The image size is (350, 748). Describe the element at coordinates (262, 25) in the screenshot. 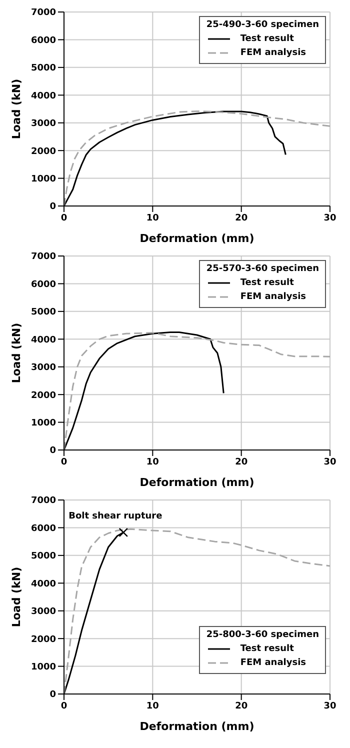

I see `legend-title: 25-490-3-60 specimen` at that location.